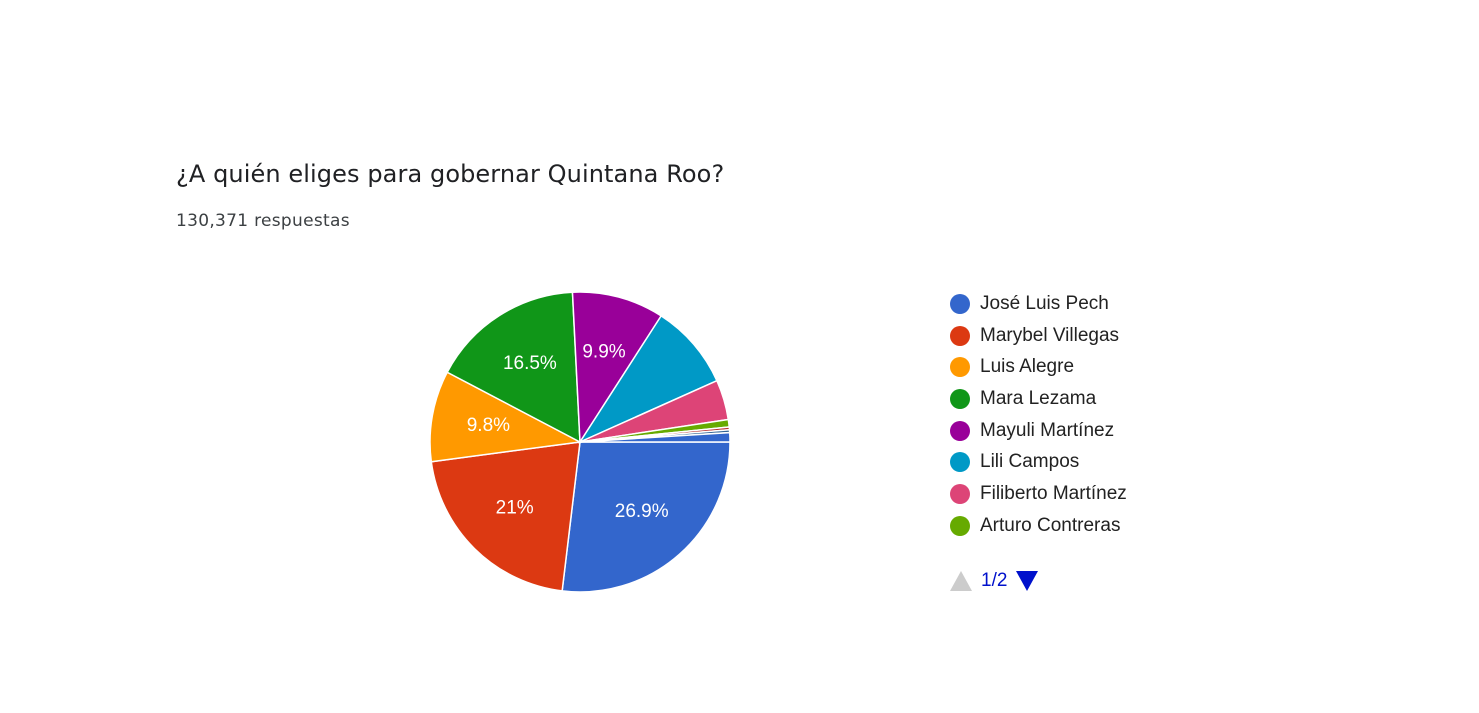 Image resolution: width=1479 pixels, height=713 pixels. What do you see at coordinates (1027, 581) in the screenshot?
I see `next-page-icon` at bounding box center [1027, 581].